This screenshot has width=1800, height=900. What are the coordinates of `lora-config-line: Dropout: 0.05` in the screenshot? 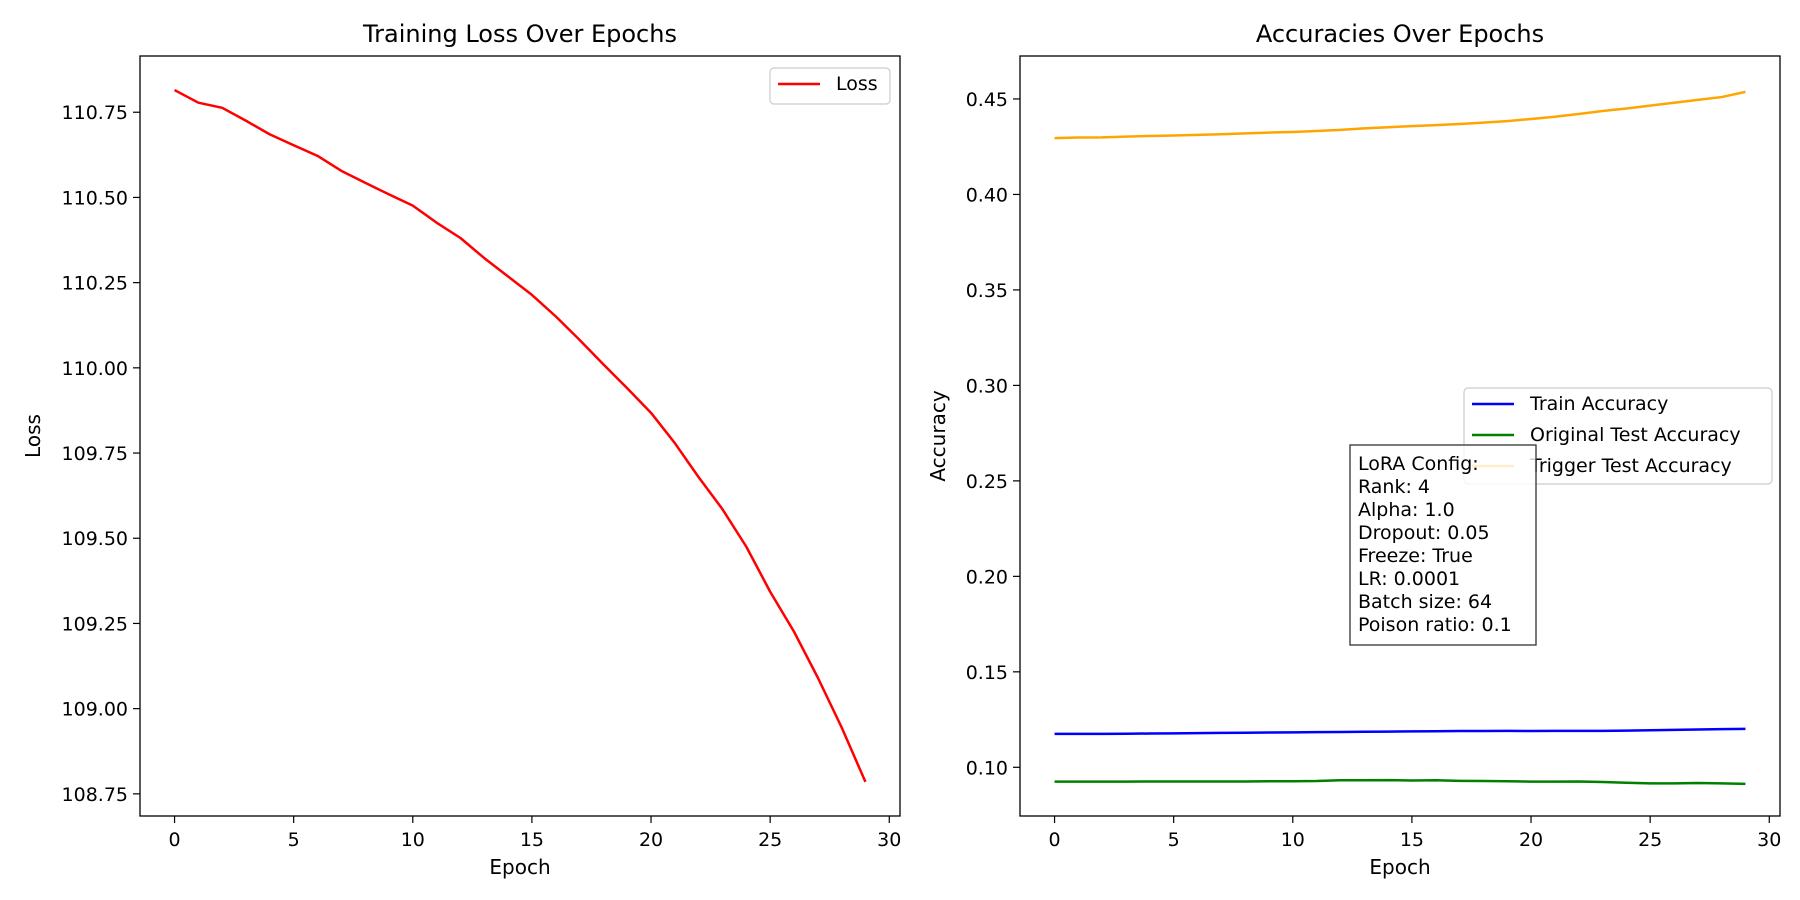 It's located at (1424, 533).